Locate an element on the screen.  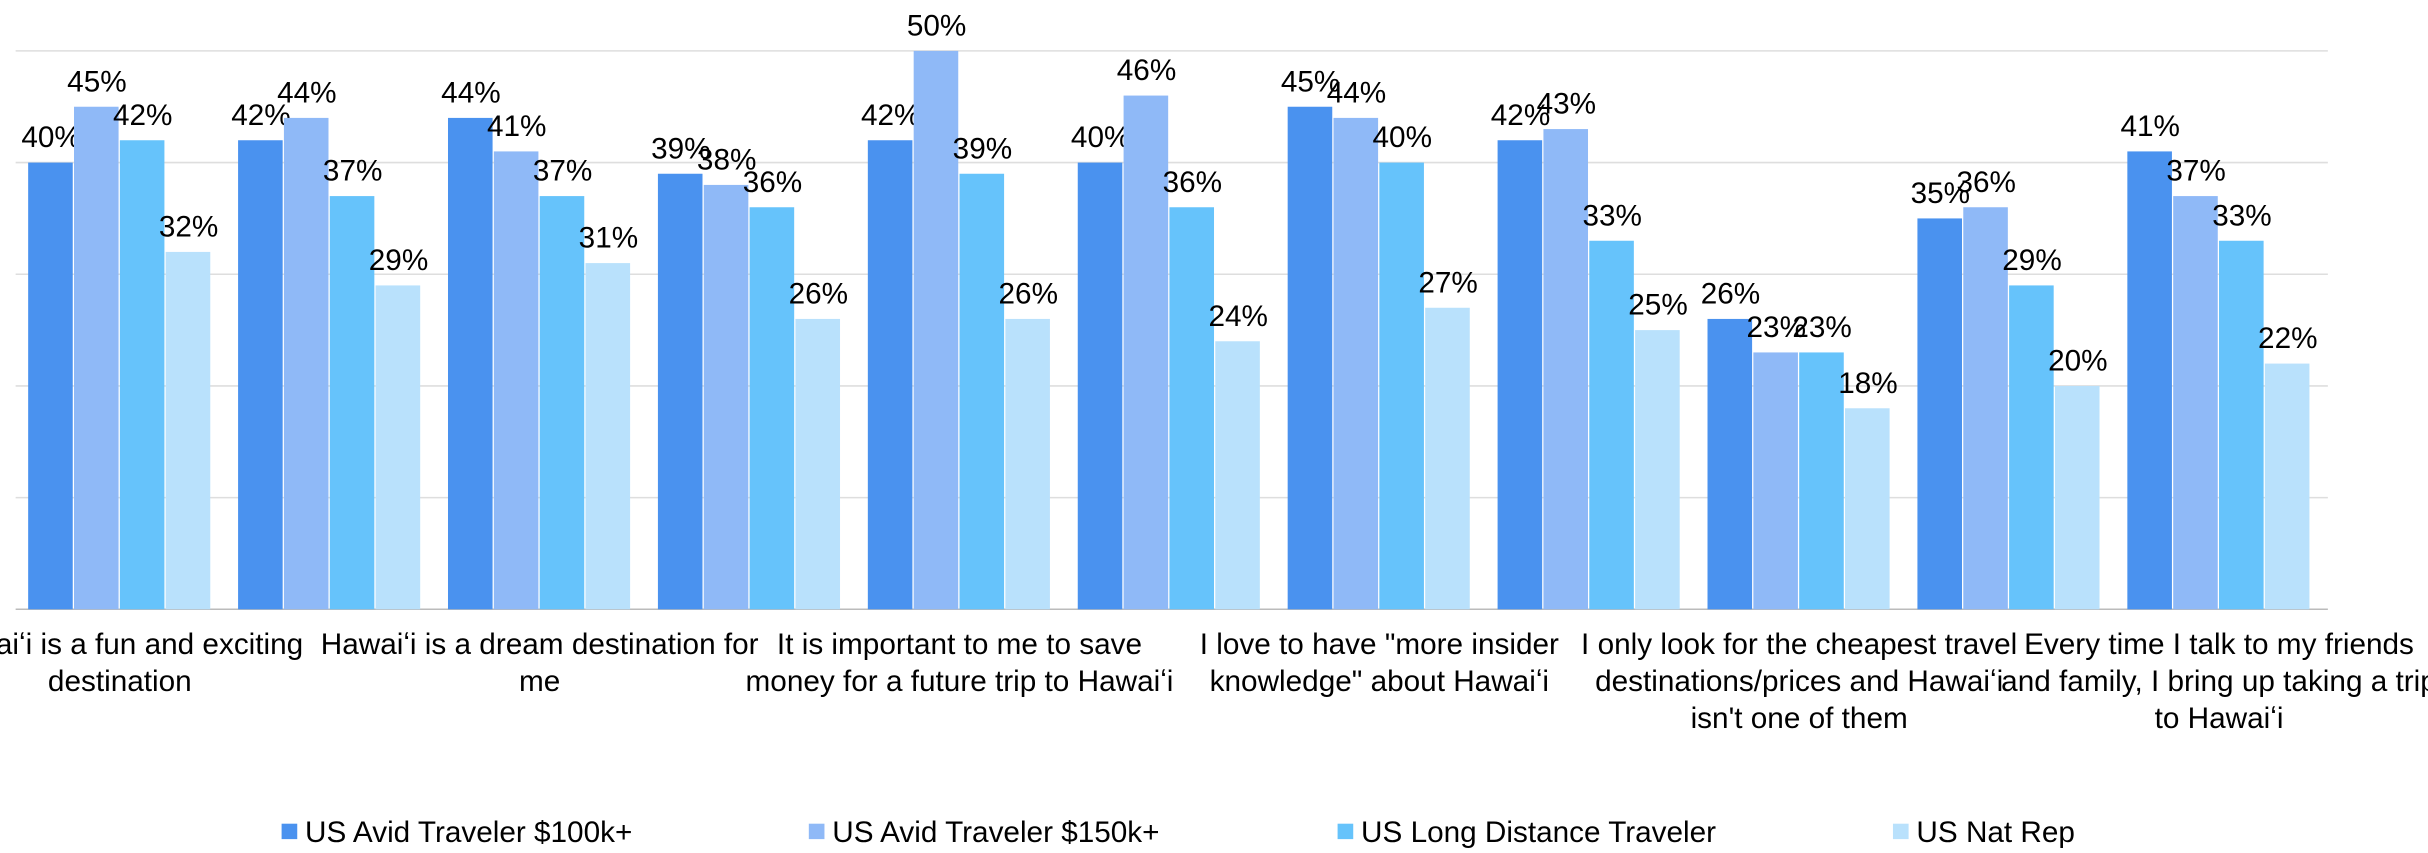
data-label: 25% is located at coordinates (1657, 305).